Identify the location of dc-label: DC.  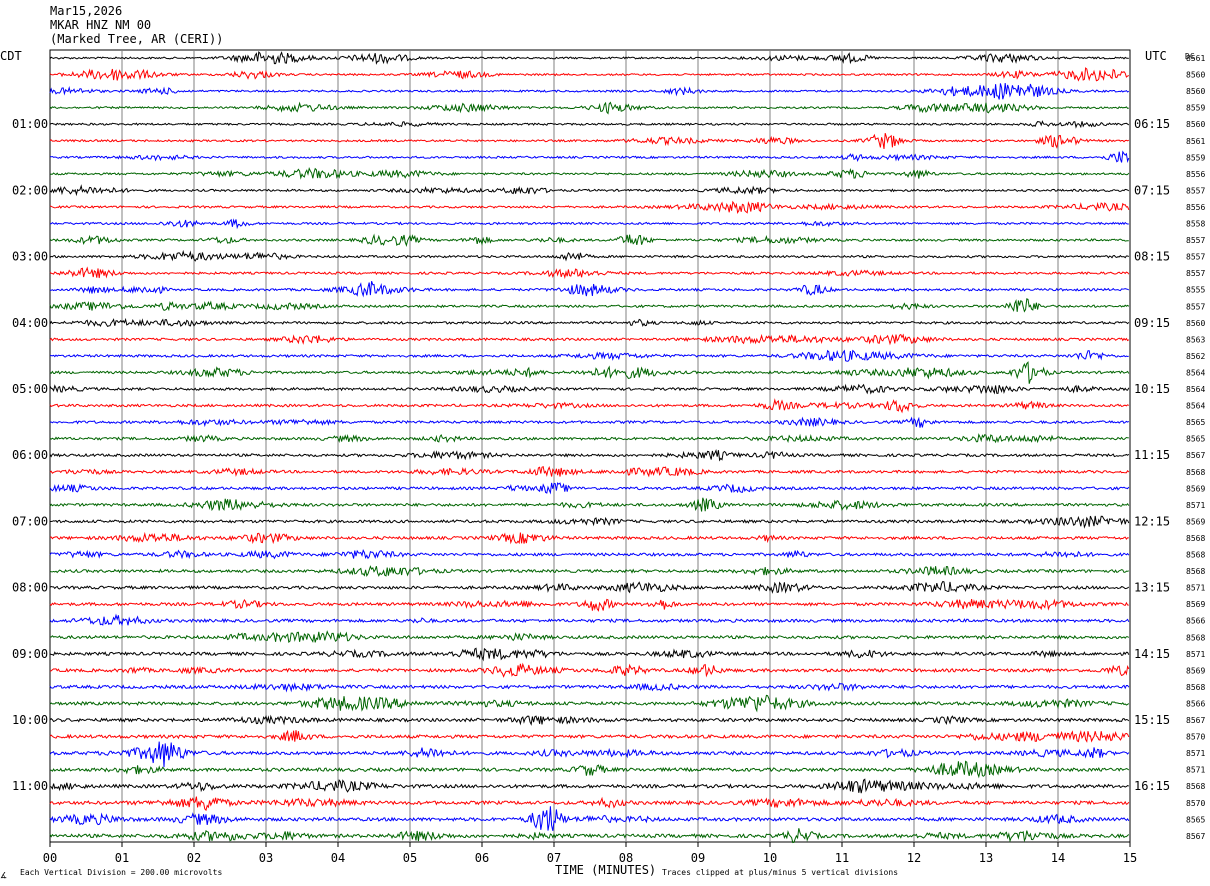
(1190, 56).